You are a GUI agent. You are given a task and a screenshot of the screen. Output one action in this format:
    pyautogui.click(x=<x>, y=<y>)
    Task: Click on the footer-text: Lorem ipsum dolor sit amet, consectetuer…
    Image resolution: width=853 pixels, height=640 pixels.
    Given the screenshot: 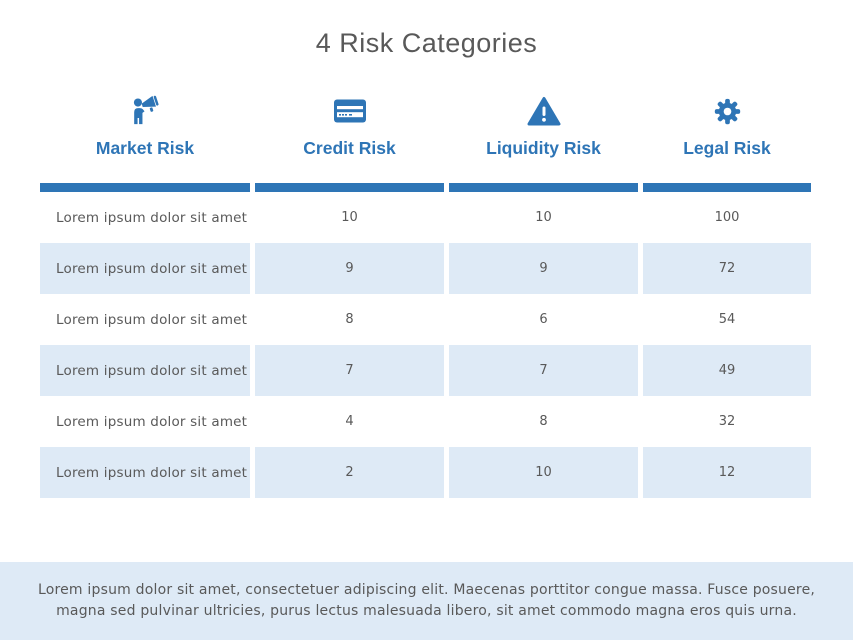 What is the action you would take?
    pyautogui.click(x=426, y=600)
    